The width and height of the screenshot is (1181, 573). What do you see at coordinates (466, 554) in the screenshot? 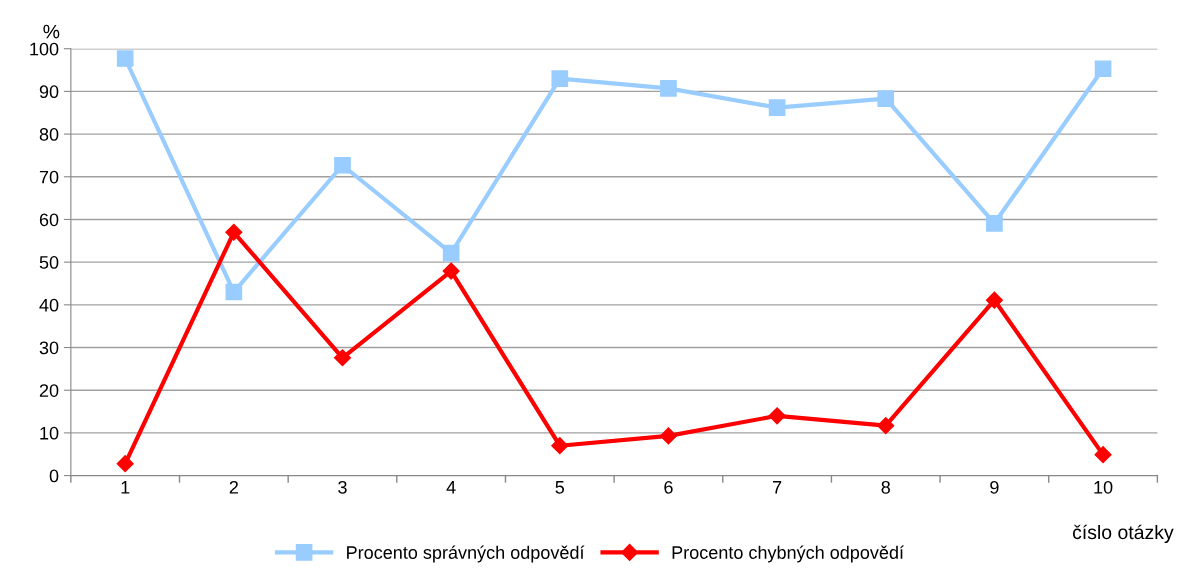
I see `legend-label: Procento správných odpovědí` at bounding box center [466, 554].